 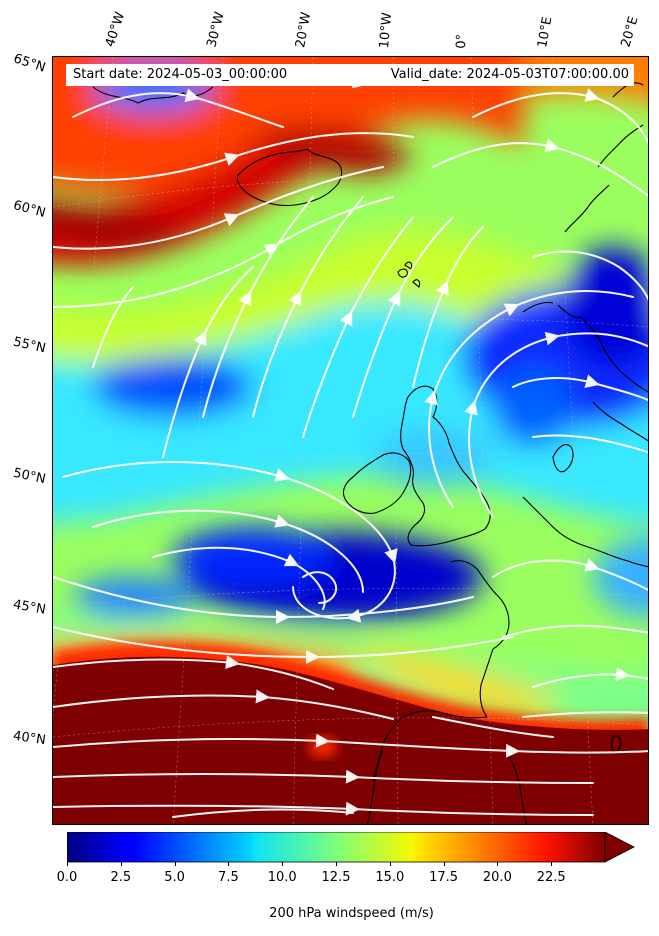 I want to click on colorbar-tick-label: 20.0, so click(x=497, y=877).